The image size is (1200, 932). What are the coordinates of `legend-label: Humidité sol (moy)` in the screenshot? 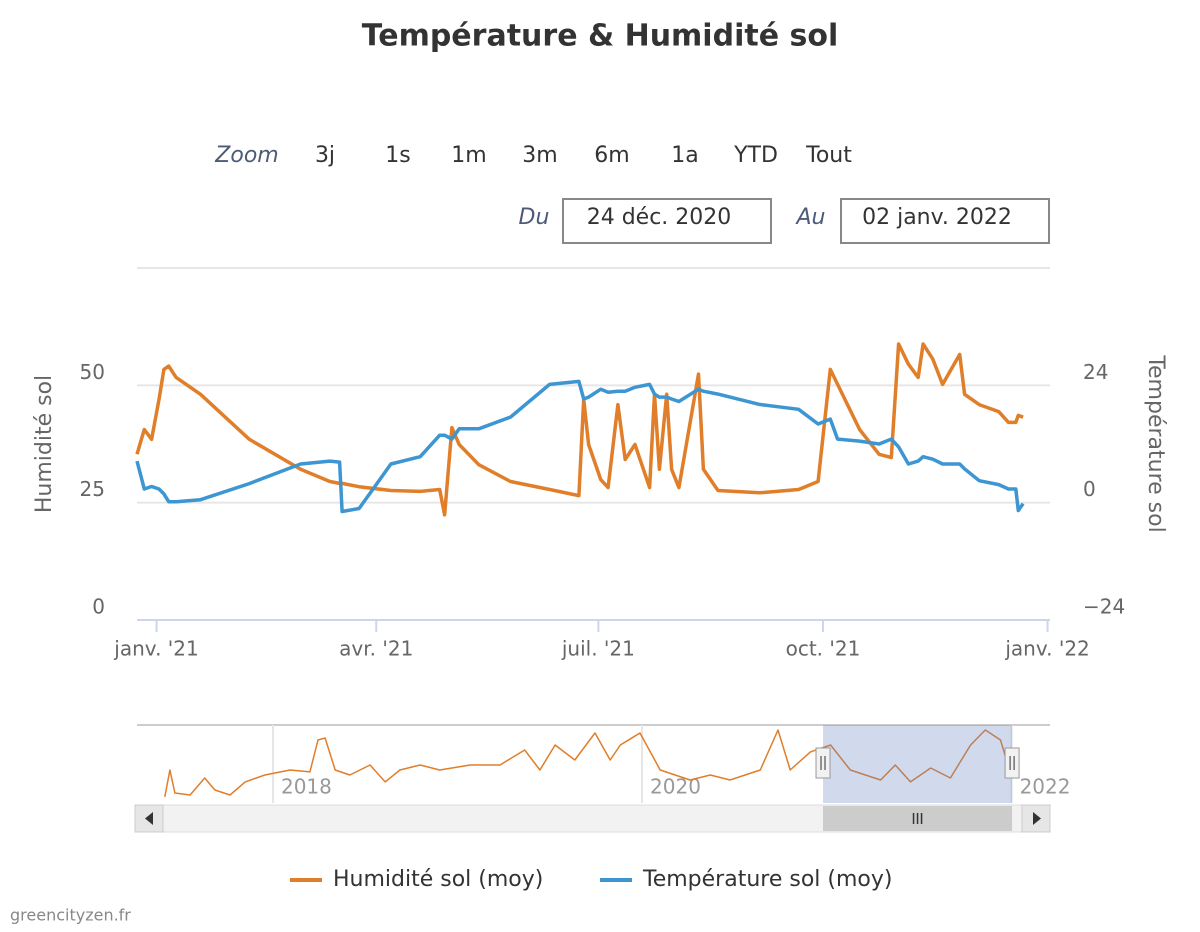 It's located at (438, 879).